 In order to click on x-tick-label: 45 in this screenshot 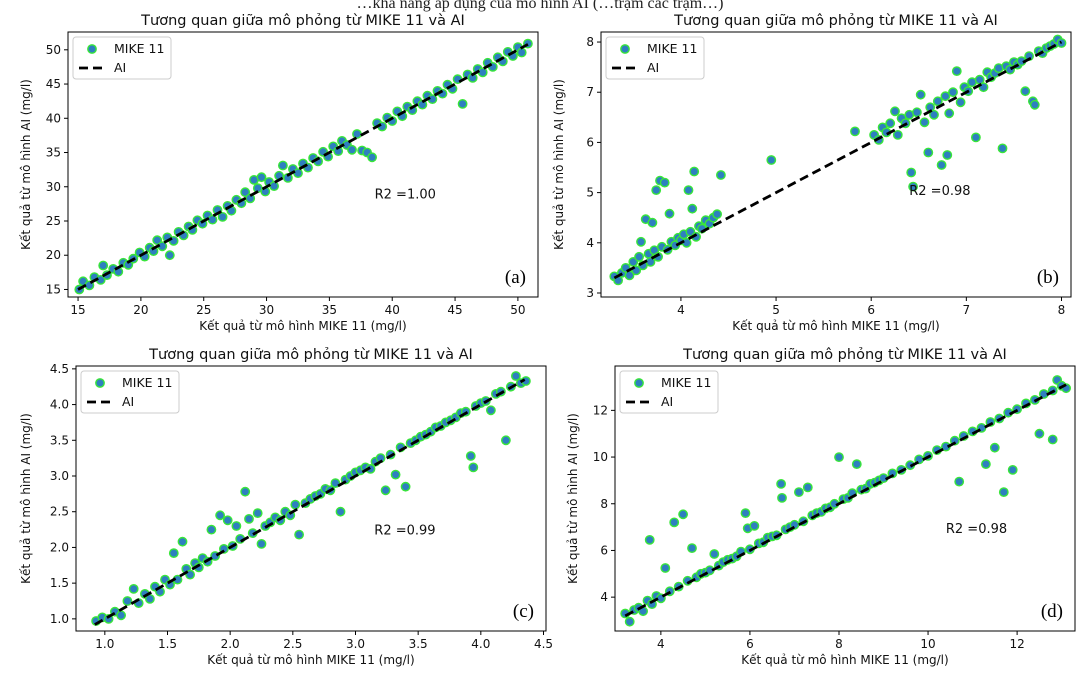, I will do `click(454, 310)`.